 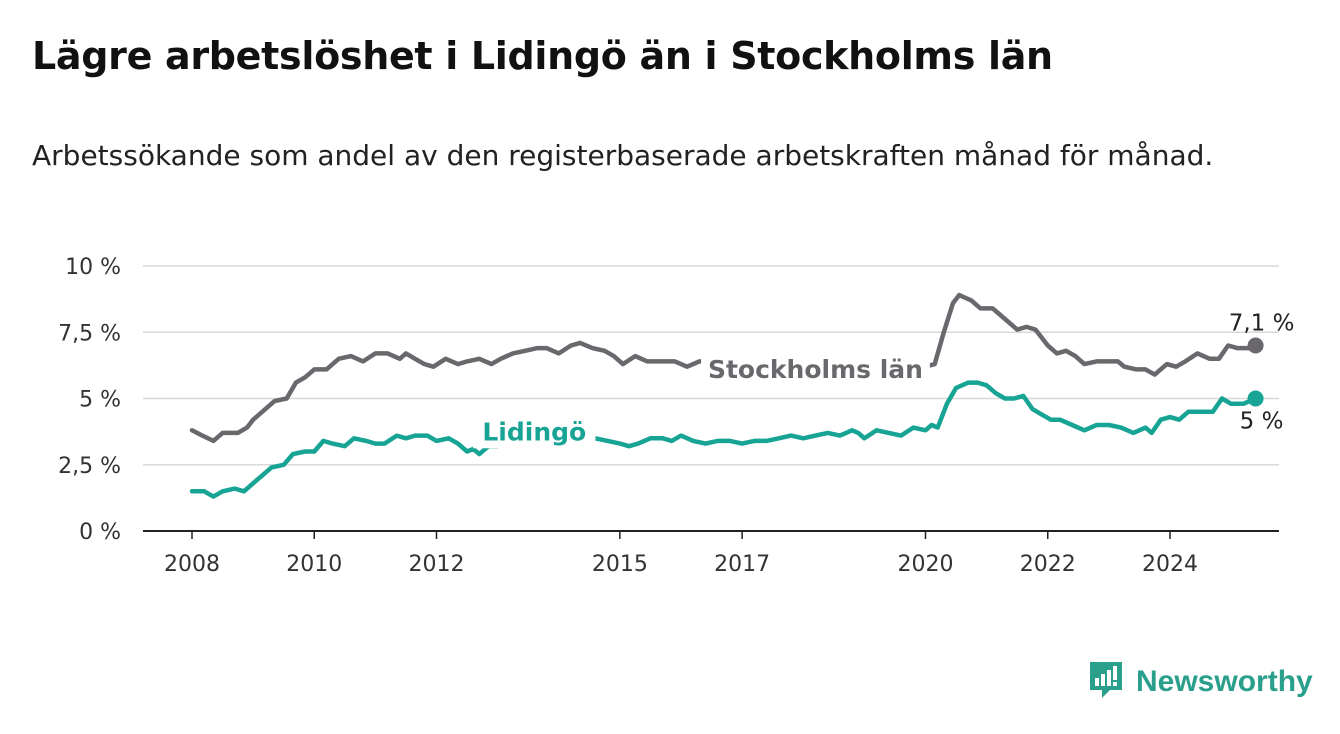 I want to click on y-axis: 0 % 2,5 % 5 % 7,5 % 10 %, so click(x=89, y=400).